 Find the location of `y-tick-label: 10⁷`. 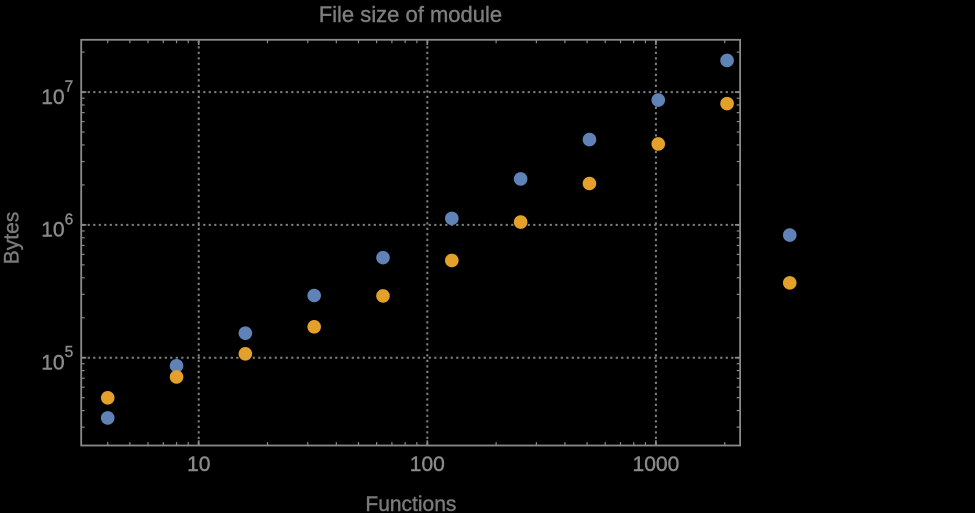

y-tick-label: 10⁷ is located at coordinates (57, 94).